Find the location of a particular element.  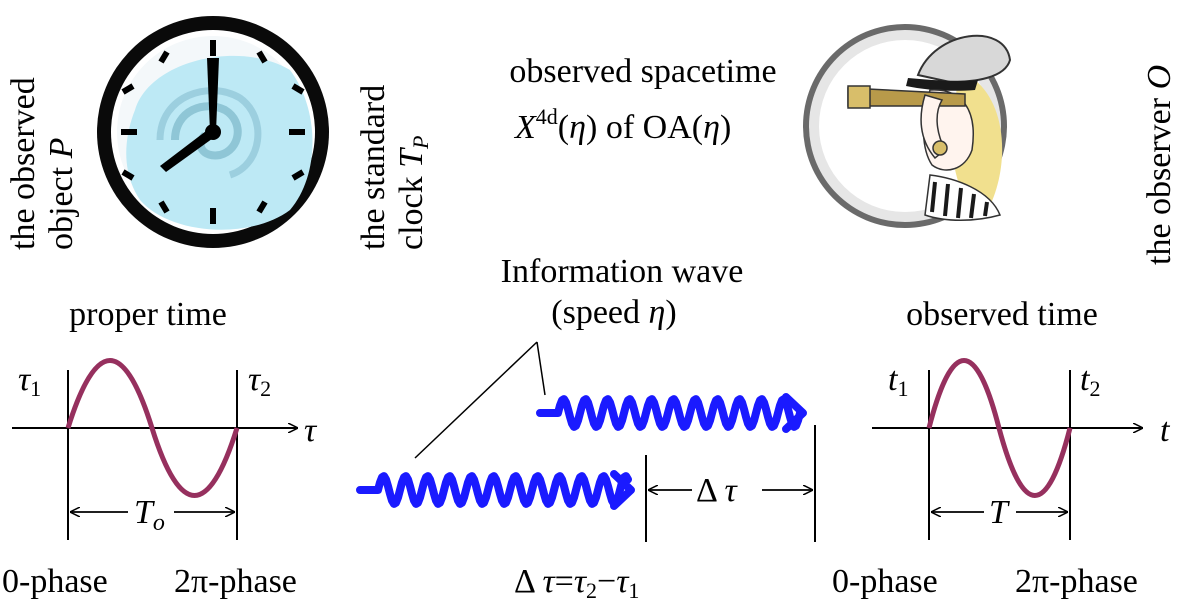

delta-tau-interval is located at coordinates (730, 483).